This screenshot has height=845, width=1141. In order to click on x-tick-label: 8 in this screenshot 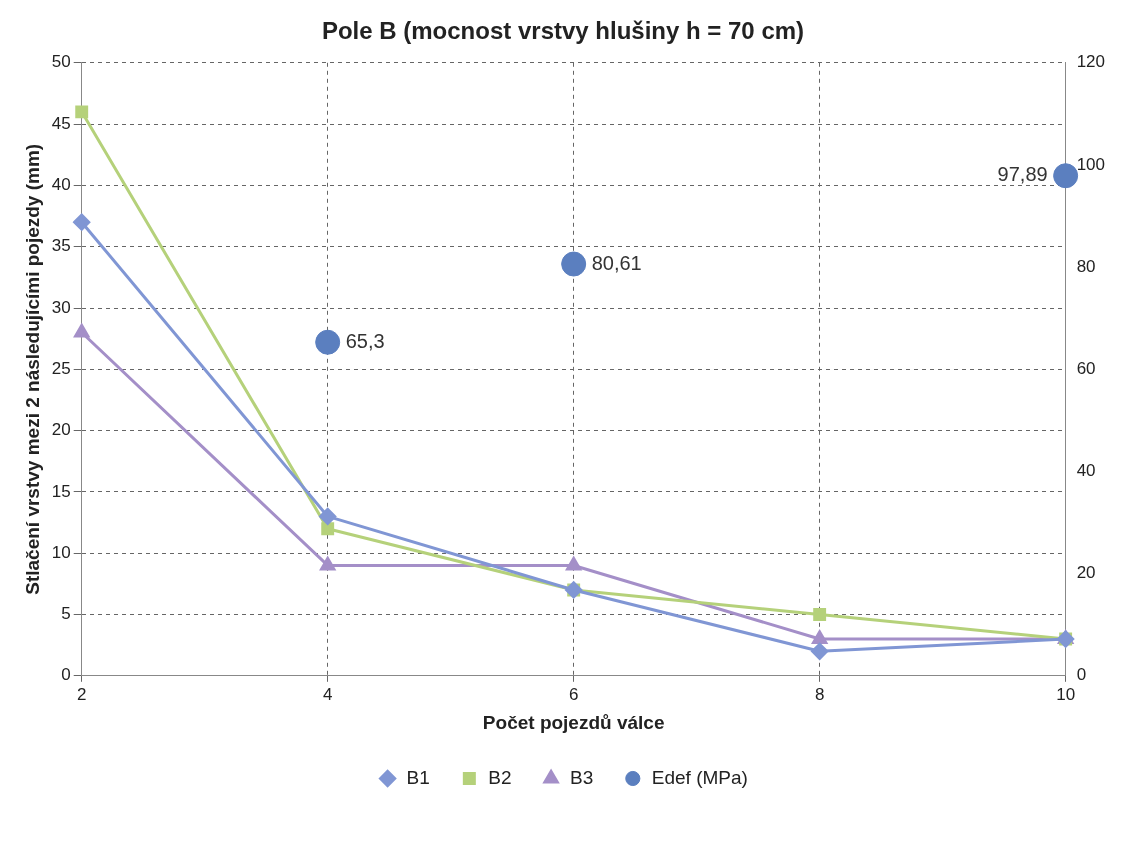, I will do `click(819, 694)`.